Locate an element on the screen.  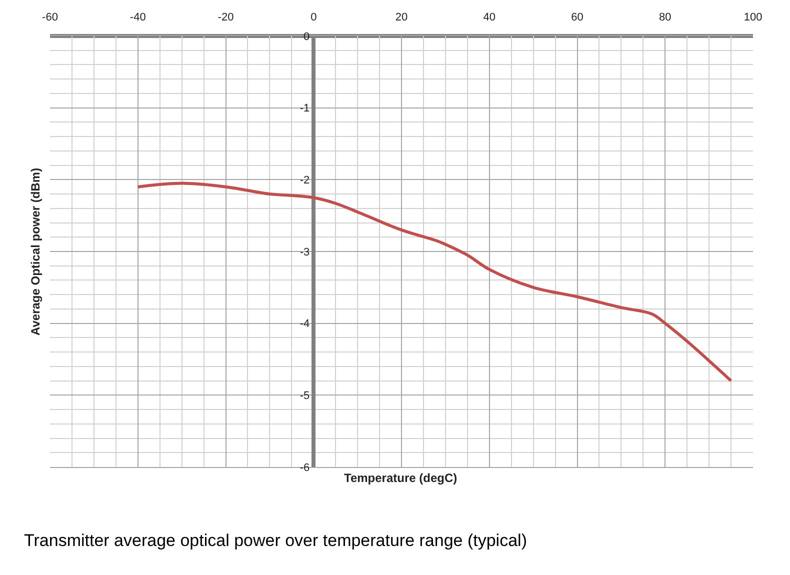
y-tick-label: -6 is located at coordinates (305, 468).